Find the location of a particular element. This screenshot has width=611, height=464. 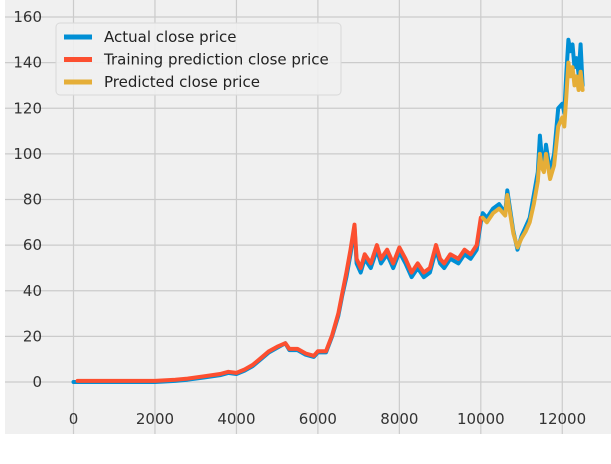

x-tick-label: 10000 is located at coordinates (481, 419).